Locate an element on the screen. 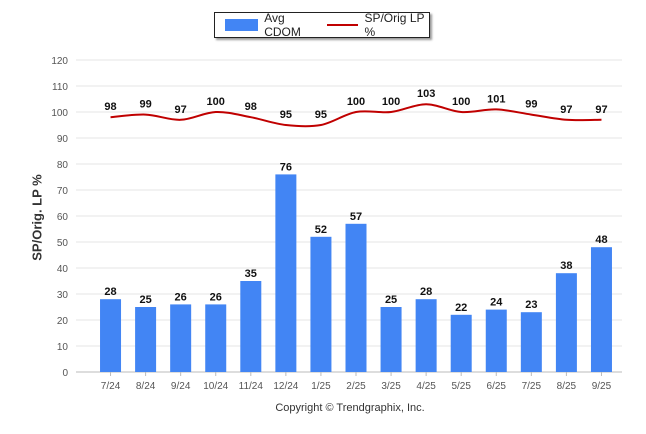 This screenshot has height=434, width=646. legend-line-swatch is located at coordinates (343, 25).